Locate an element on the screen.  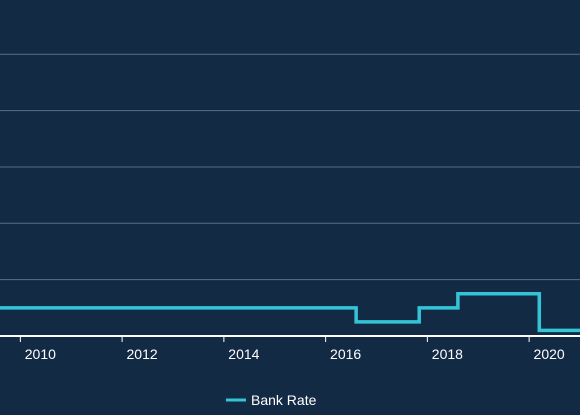
x-axis-ticks: 2010 2012 2014 2016 2018 2020 is located at coordinates (292, 349).